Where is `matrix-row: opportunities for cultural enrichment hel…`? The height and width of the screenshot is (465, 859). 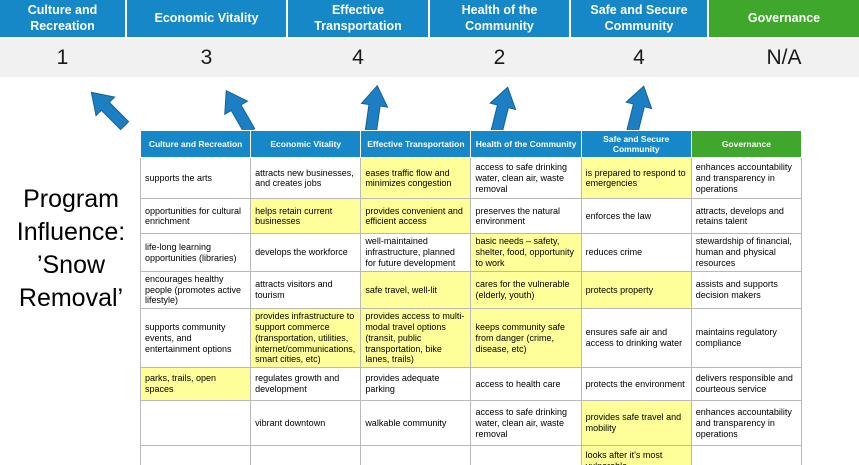 matrix-row: opportunities for cultural enrichment hel… is located at coordinates (471, 216).